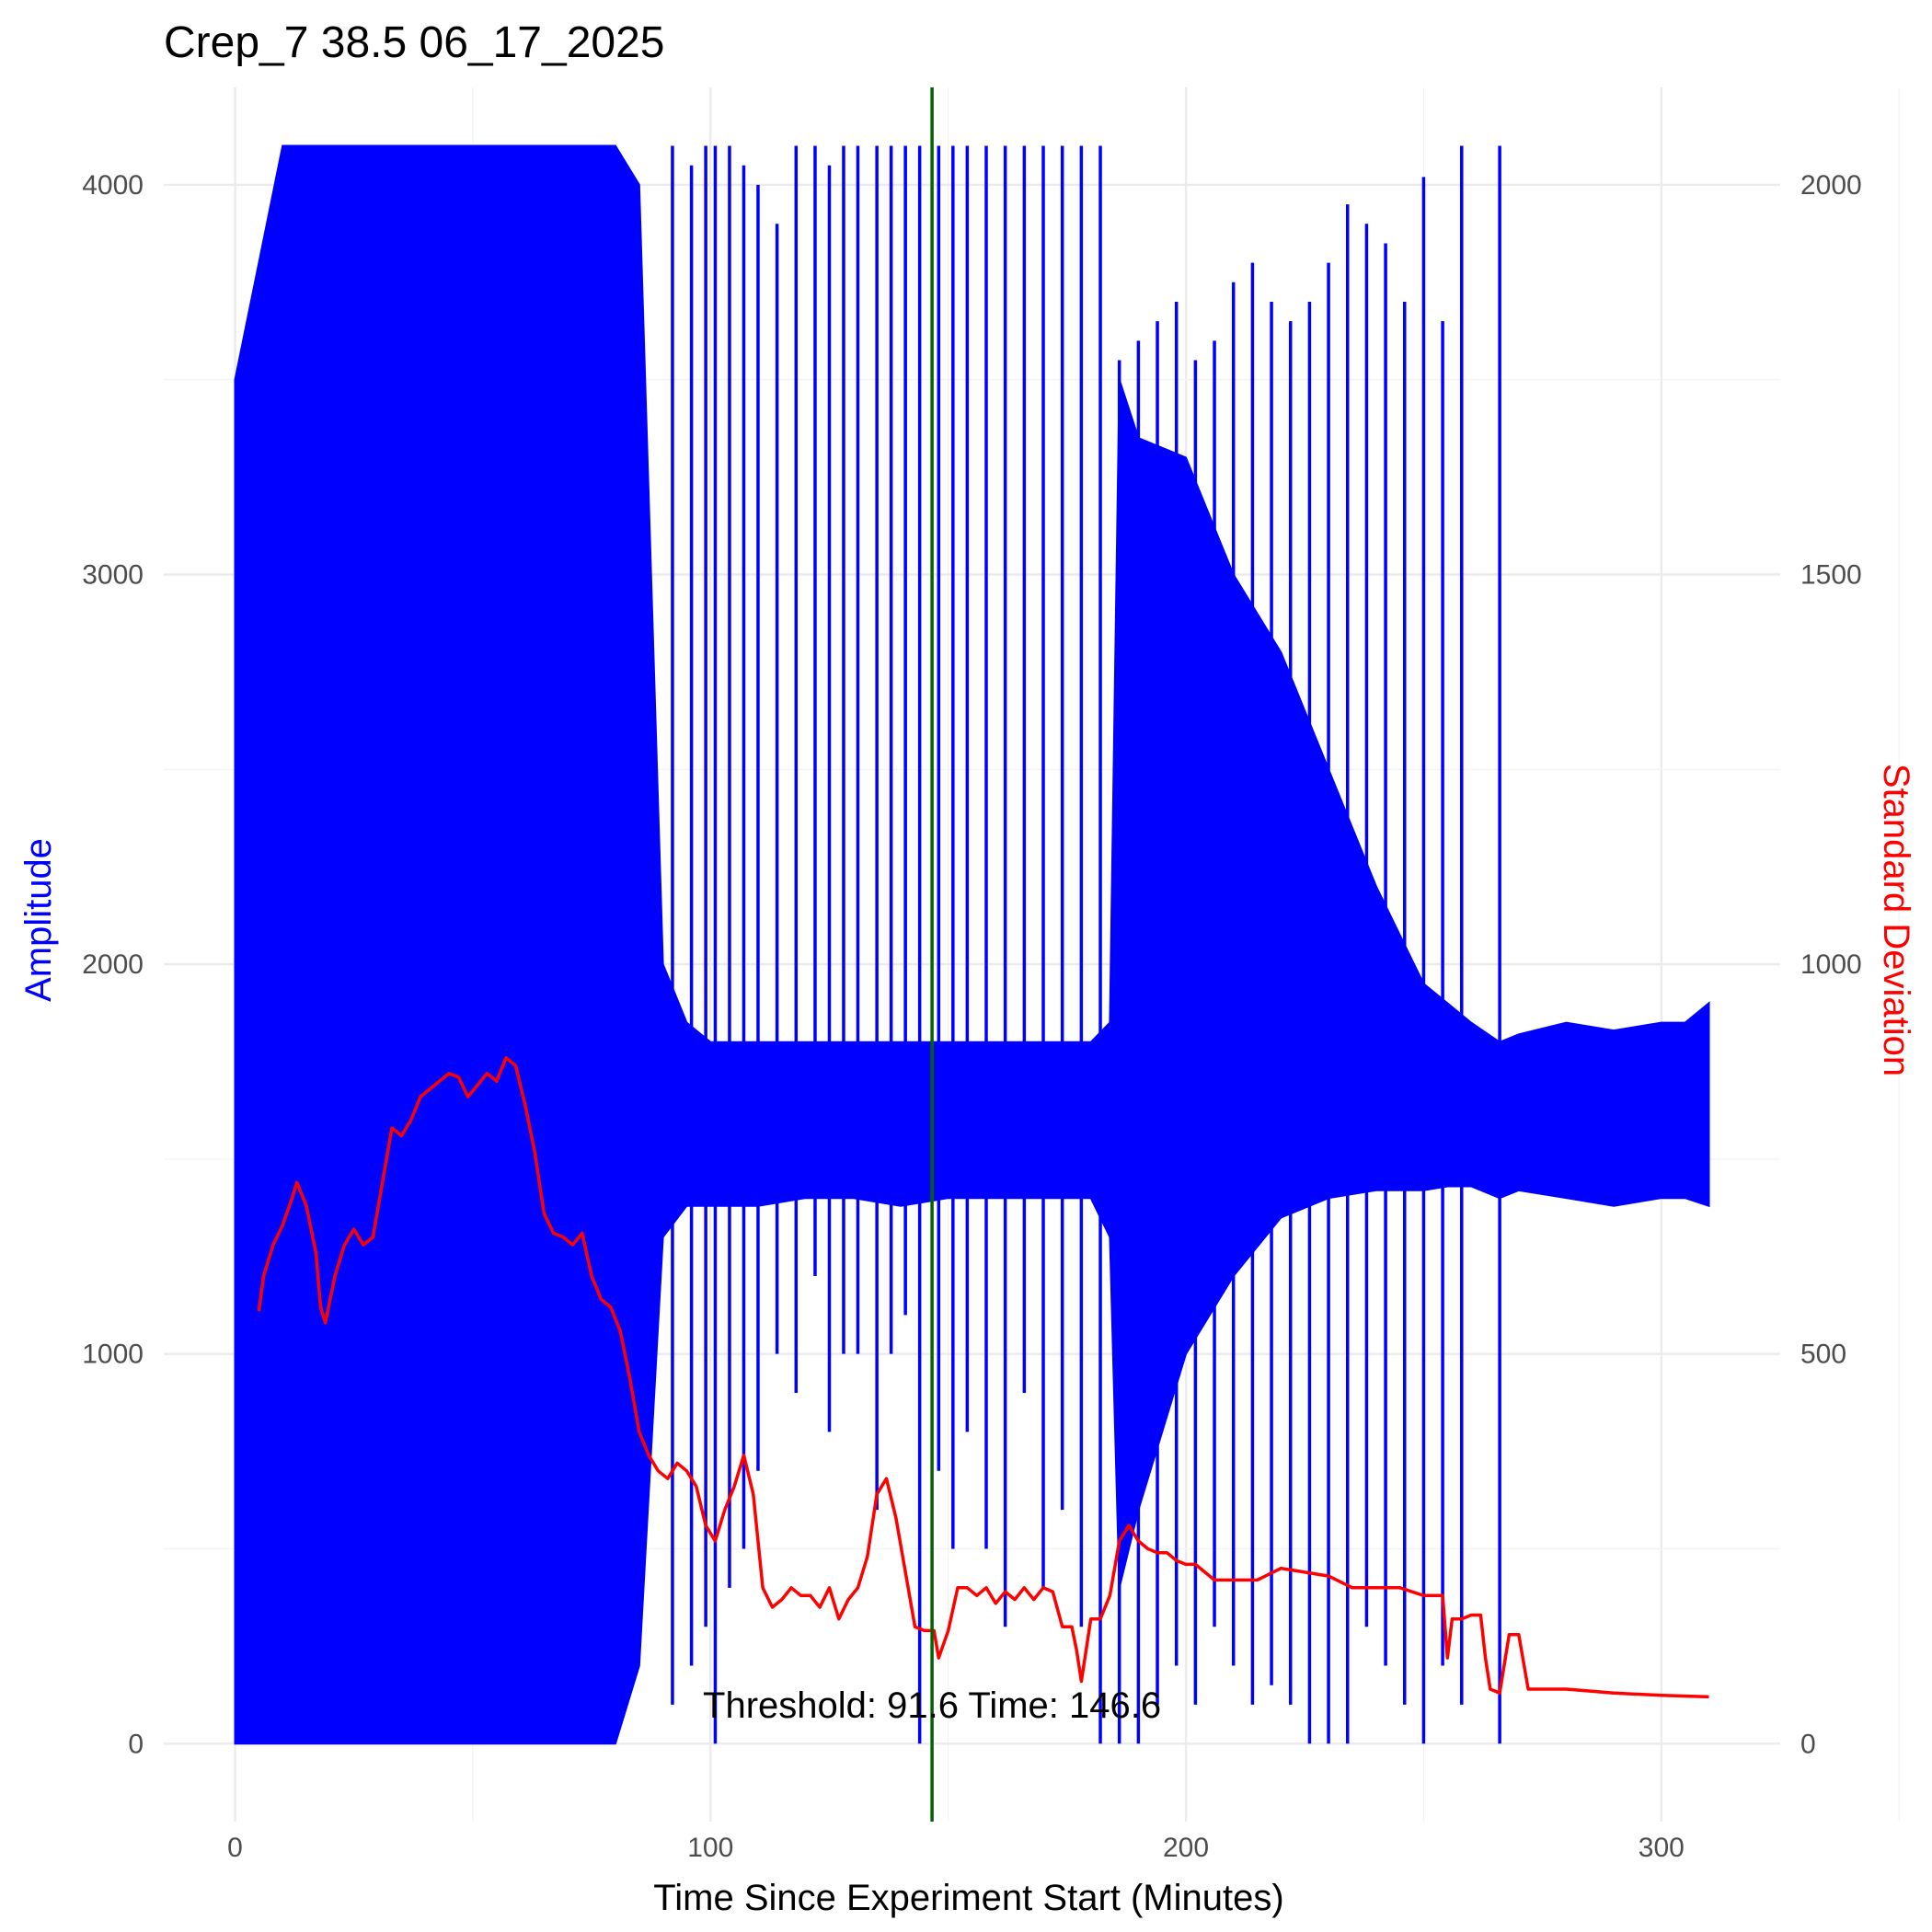  What do you see at coordinates (932, 1705) in the screenshot?
I see `threshold-annotation: Threshold: 91.6 Time: 146.6` at bounding box center [932, 1705].